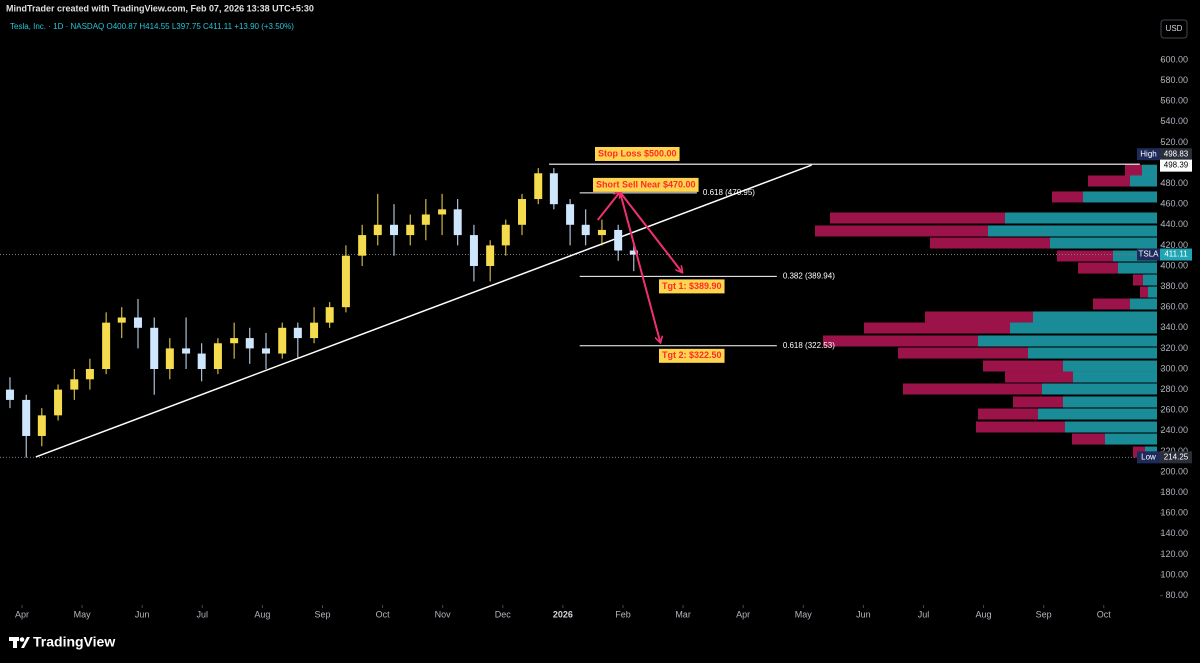 This screenshot has width=1200, height=663. What do you see at coordinates (1176, 154) in the screenshot?
I see `high-tag-value-box` at bounding box center [1176, 154].